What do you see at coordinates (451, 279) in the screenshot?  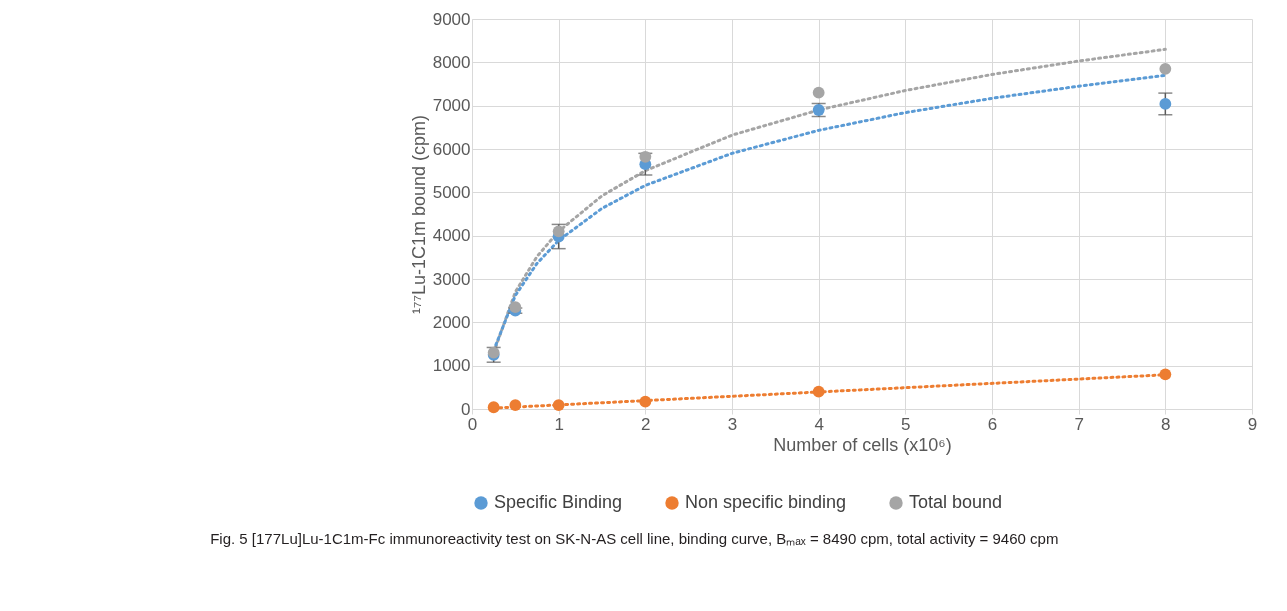 I see `y-tick-label: 3000` at bounding box center [451, 279].